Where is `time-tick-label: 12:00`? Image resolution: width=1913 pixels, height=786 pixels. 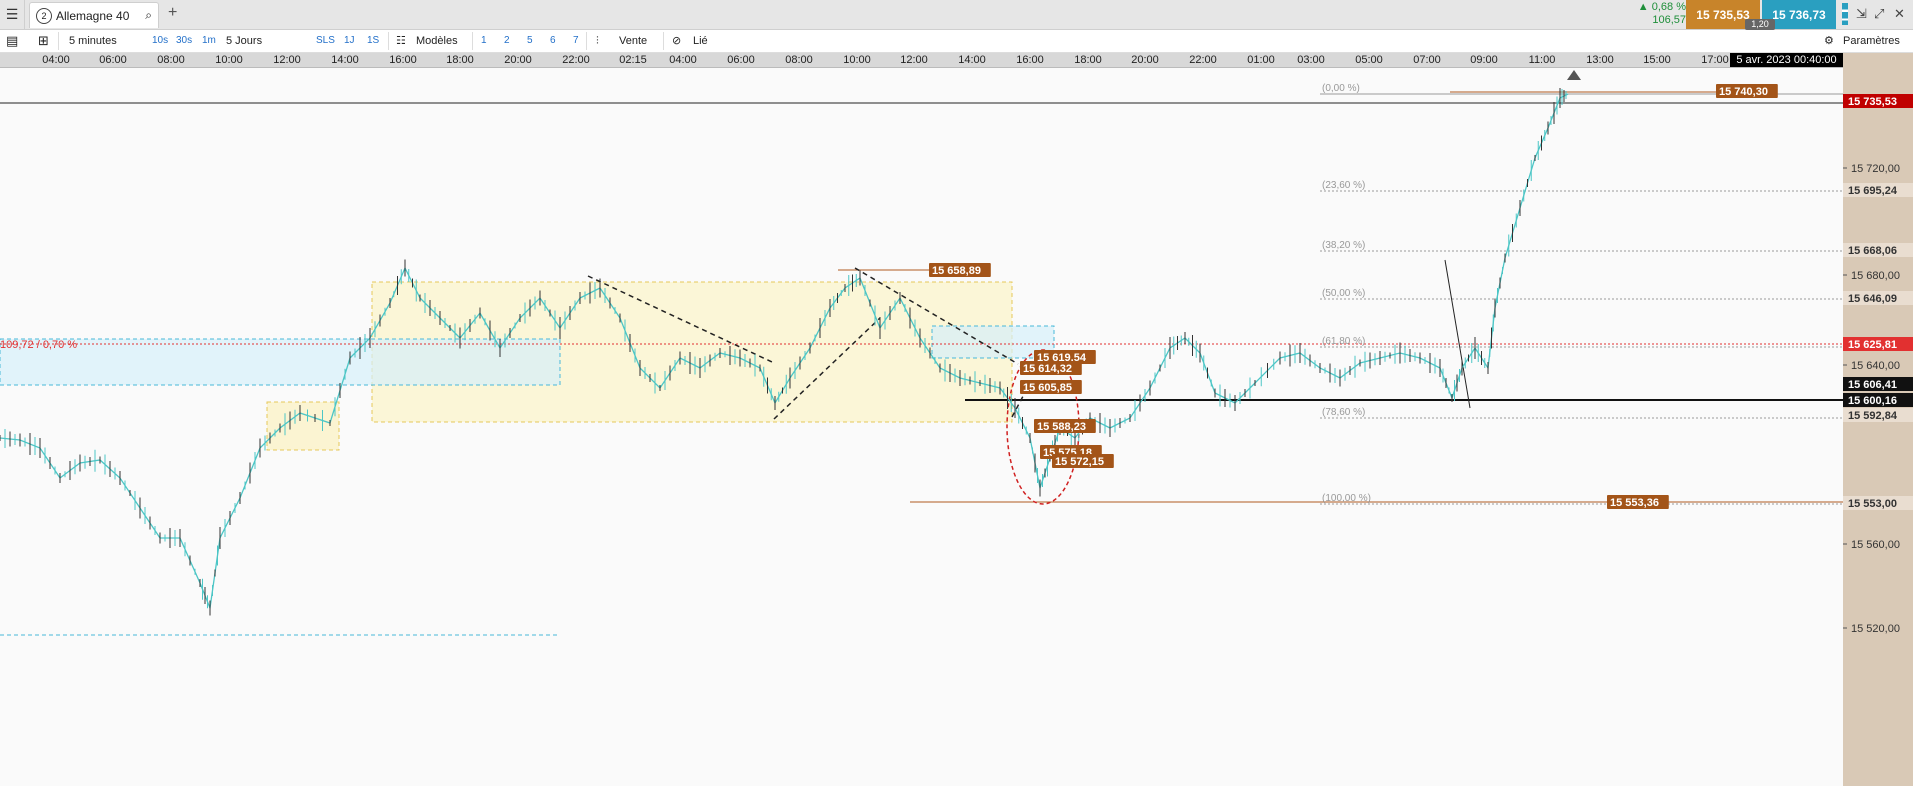 time-tick-label: 12:00 is located at coordinates (287, 60).